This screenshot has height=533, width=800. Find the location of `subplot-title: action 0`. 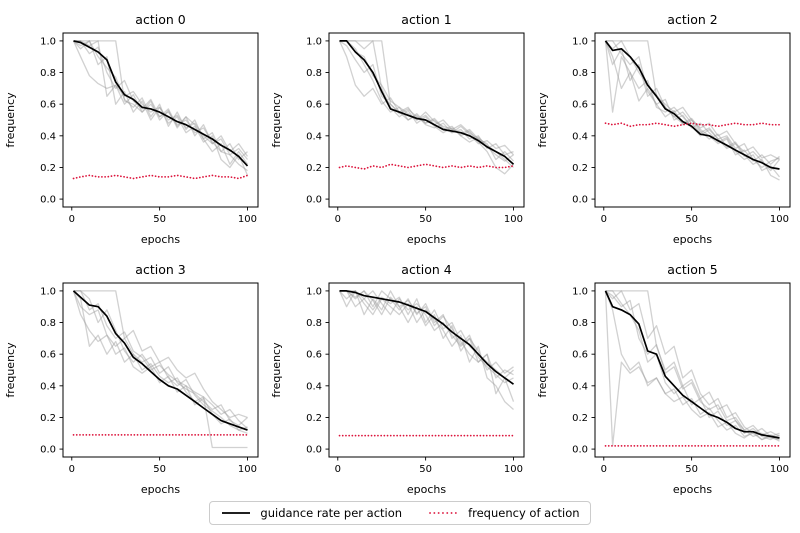

subplot-title: action 0 is located at coordinates (160, 19).